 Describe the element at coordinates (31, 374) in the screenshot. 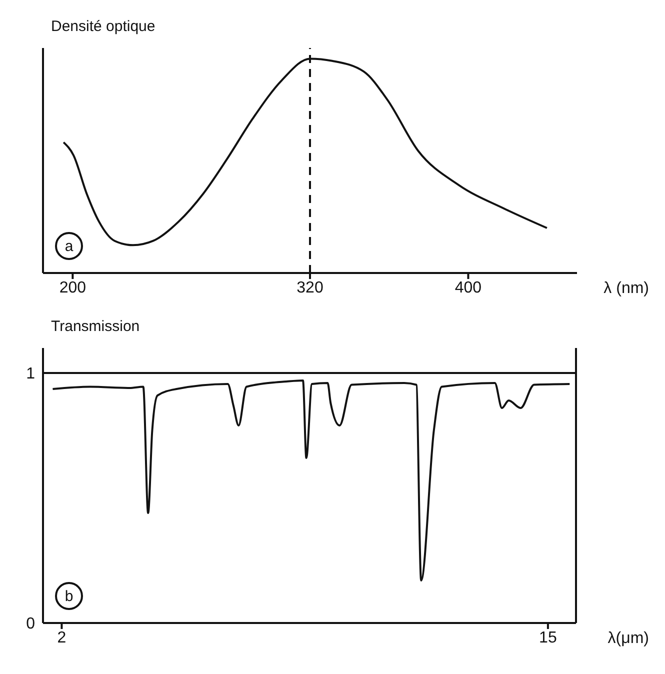

I see `y-tick-label: 1` at that location.